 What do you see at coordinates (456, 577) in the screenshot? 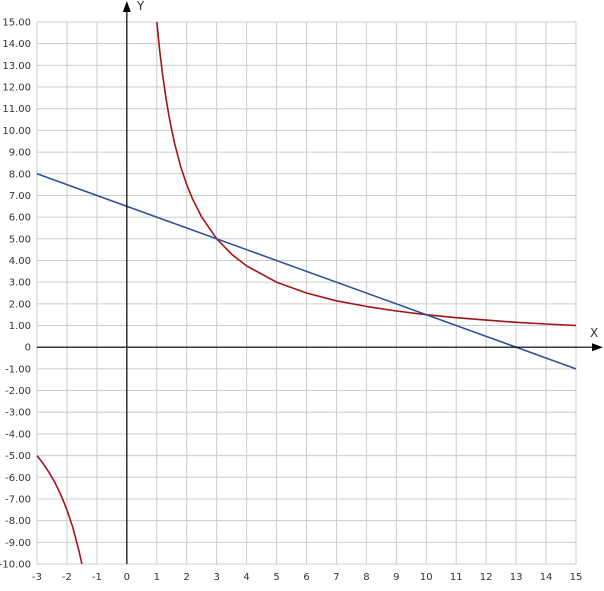
I see `x-tick-label: 11` at bounding box center [456, 577].